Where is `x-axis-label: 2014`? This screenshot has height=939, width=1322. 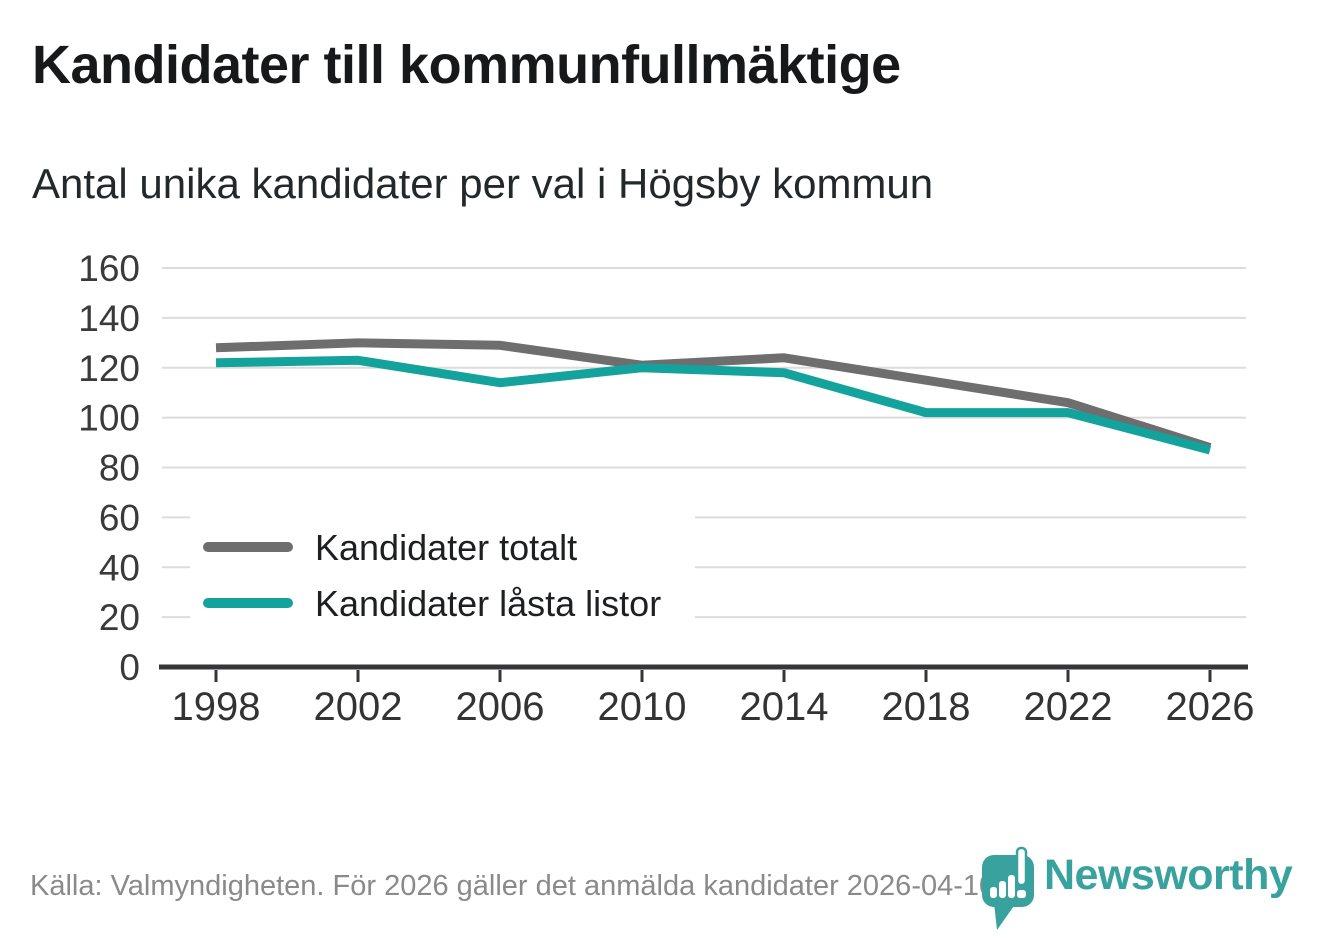 x-axis-label: 2014 is located at coordinates (784, 707).